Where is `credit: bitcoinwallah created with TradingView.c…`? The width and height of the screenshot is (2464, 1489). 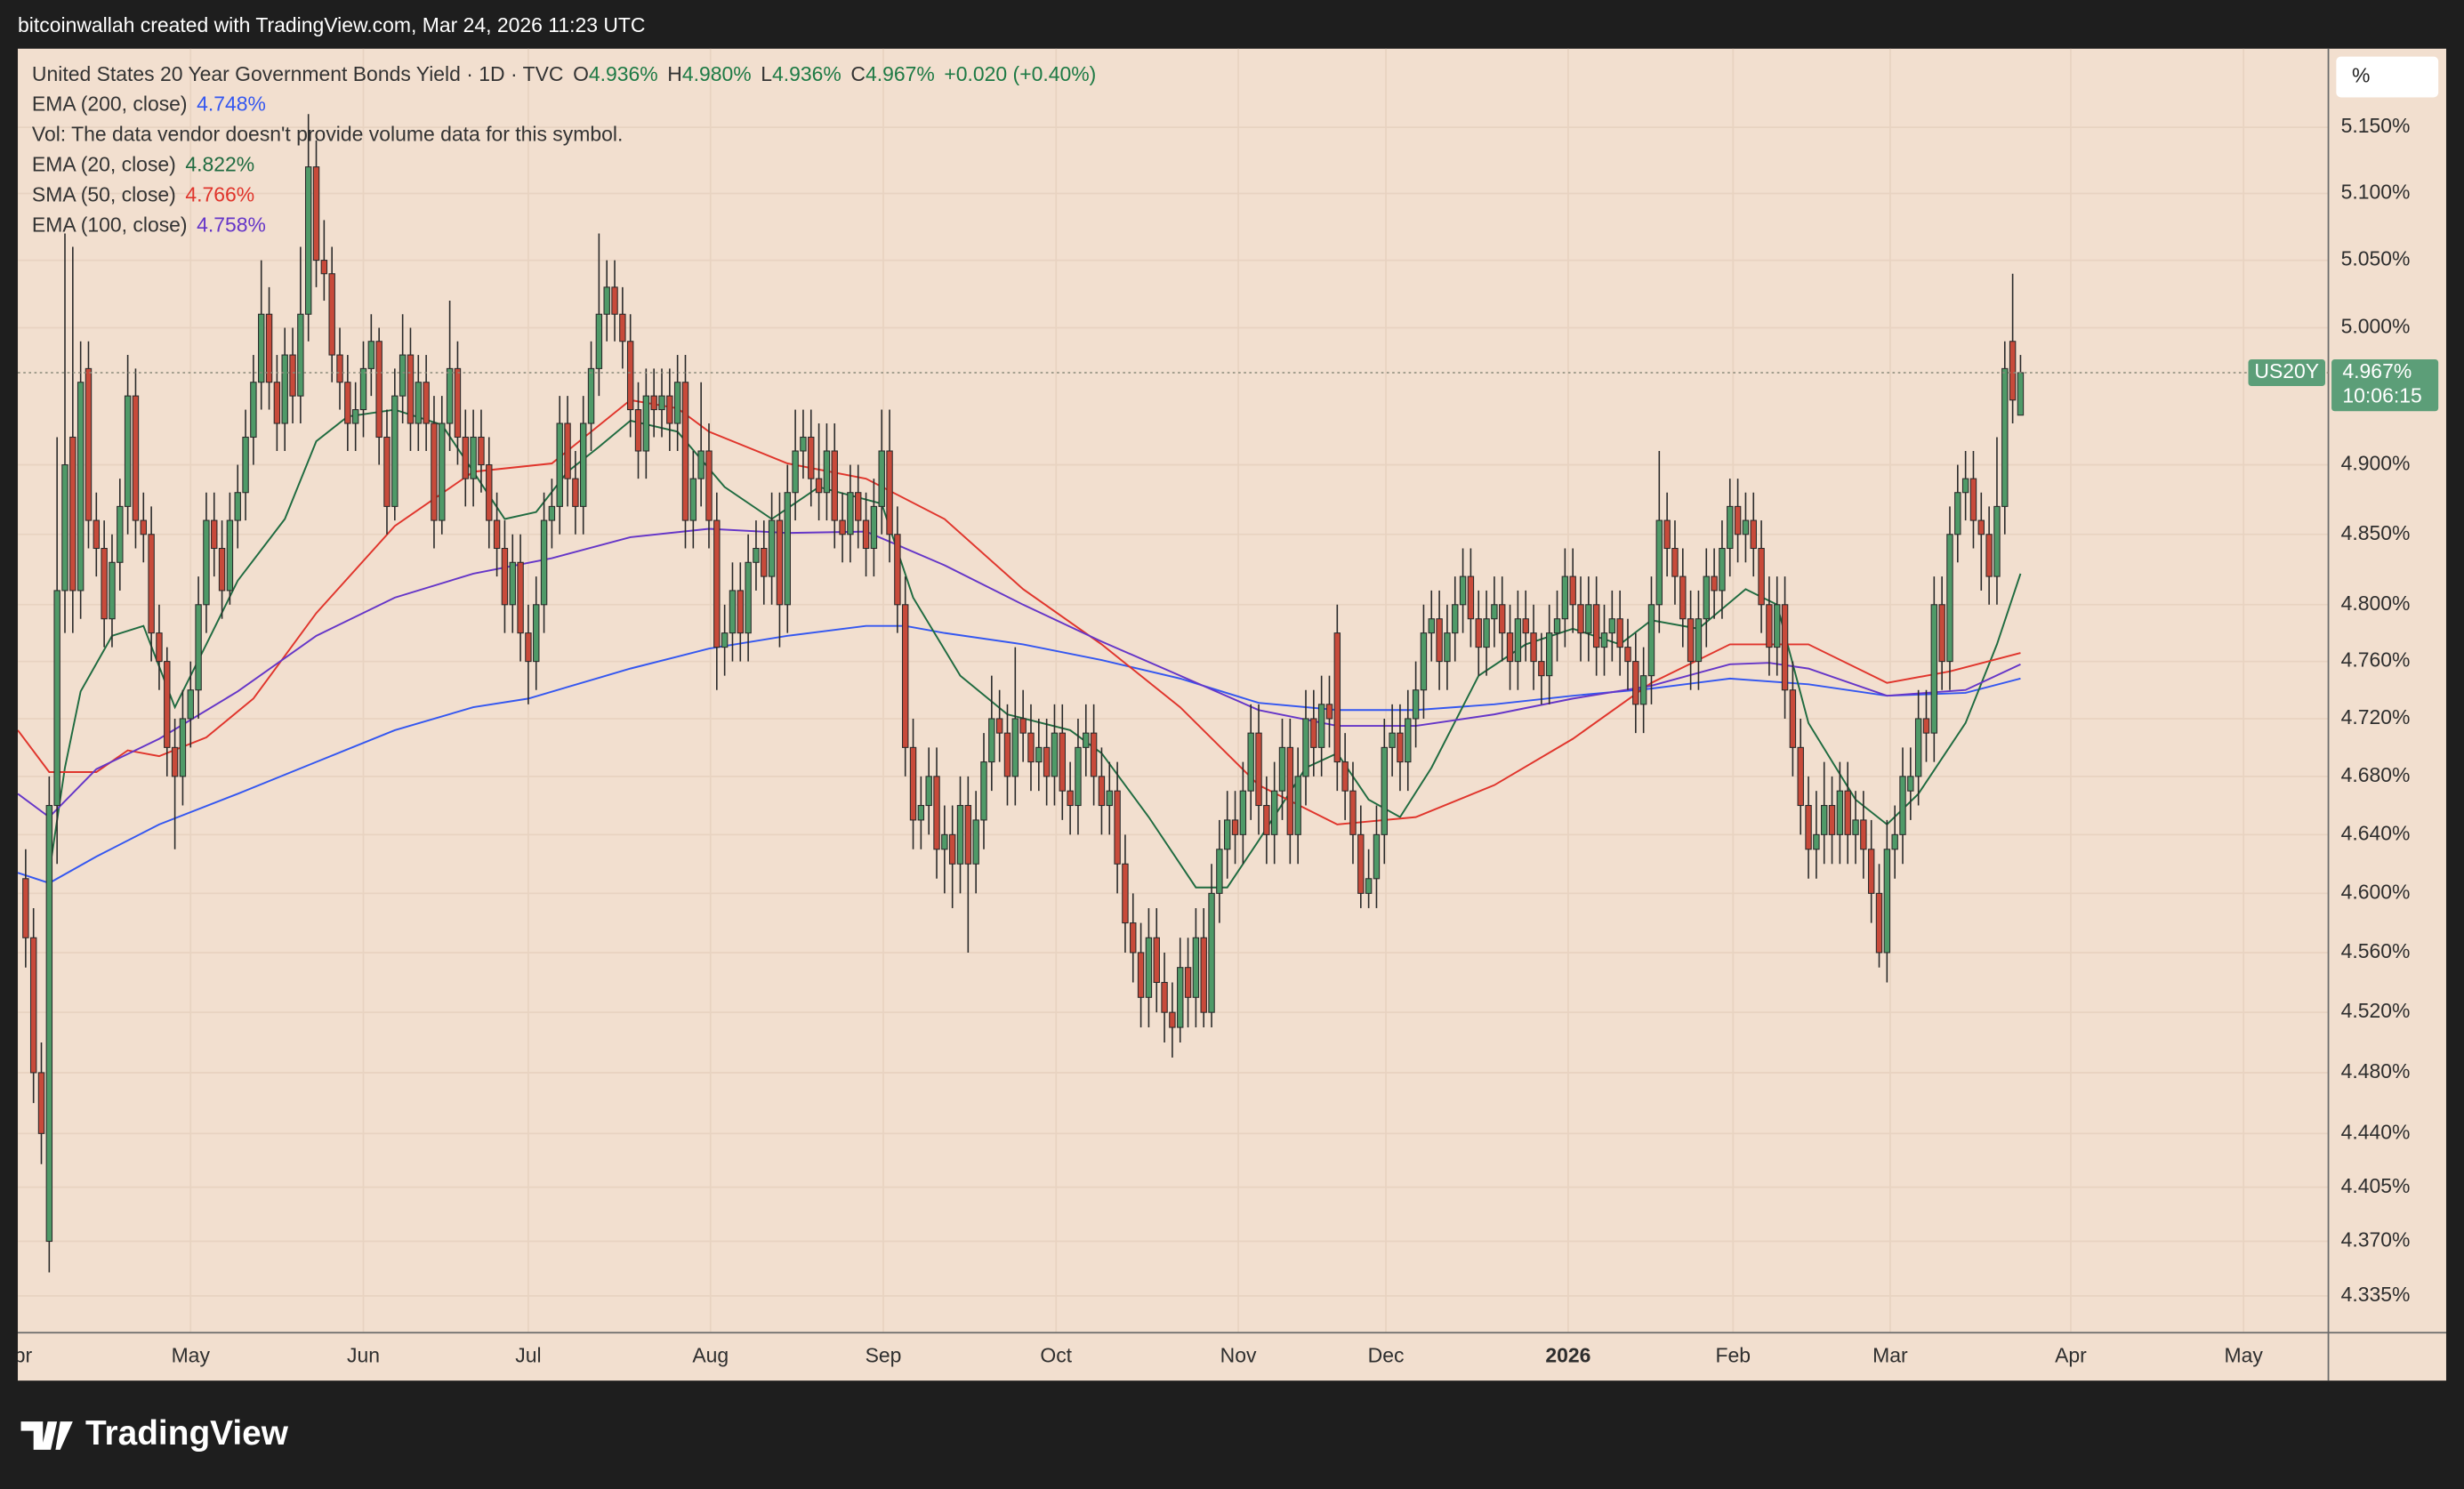
credit: bitcoinwallah created with TradingView.c… is located at coordinates (331, 24).